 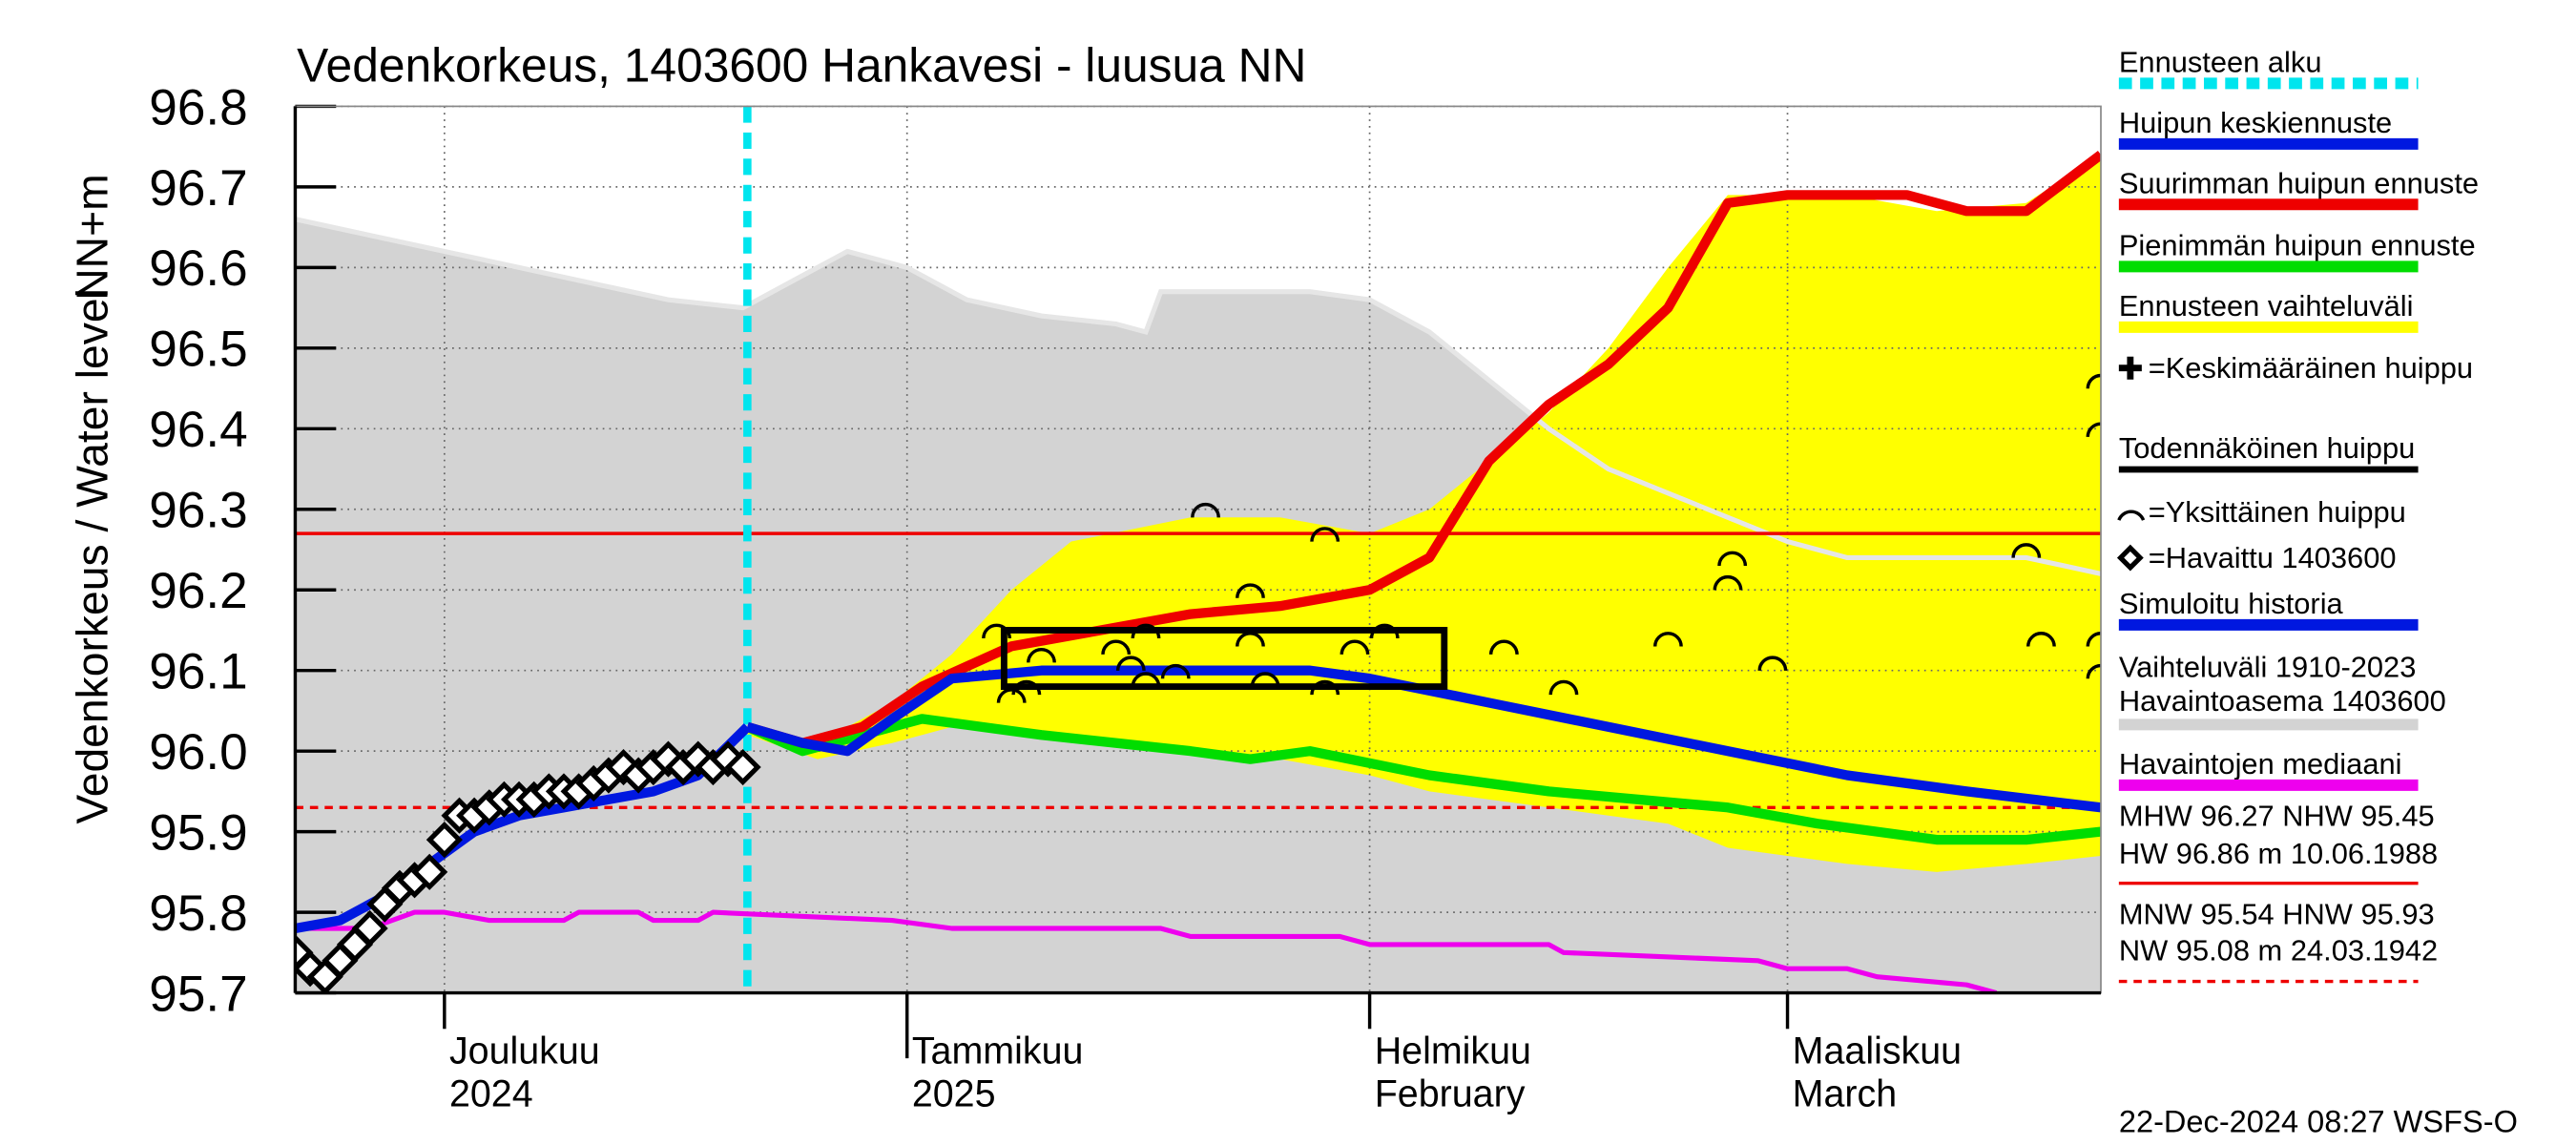 I want to click on y-axis-label: Vedenkorkeus / Water level, so click(x=91, y=555).